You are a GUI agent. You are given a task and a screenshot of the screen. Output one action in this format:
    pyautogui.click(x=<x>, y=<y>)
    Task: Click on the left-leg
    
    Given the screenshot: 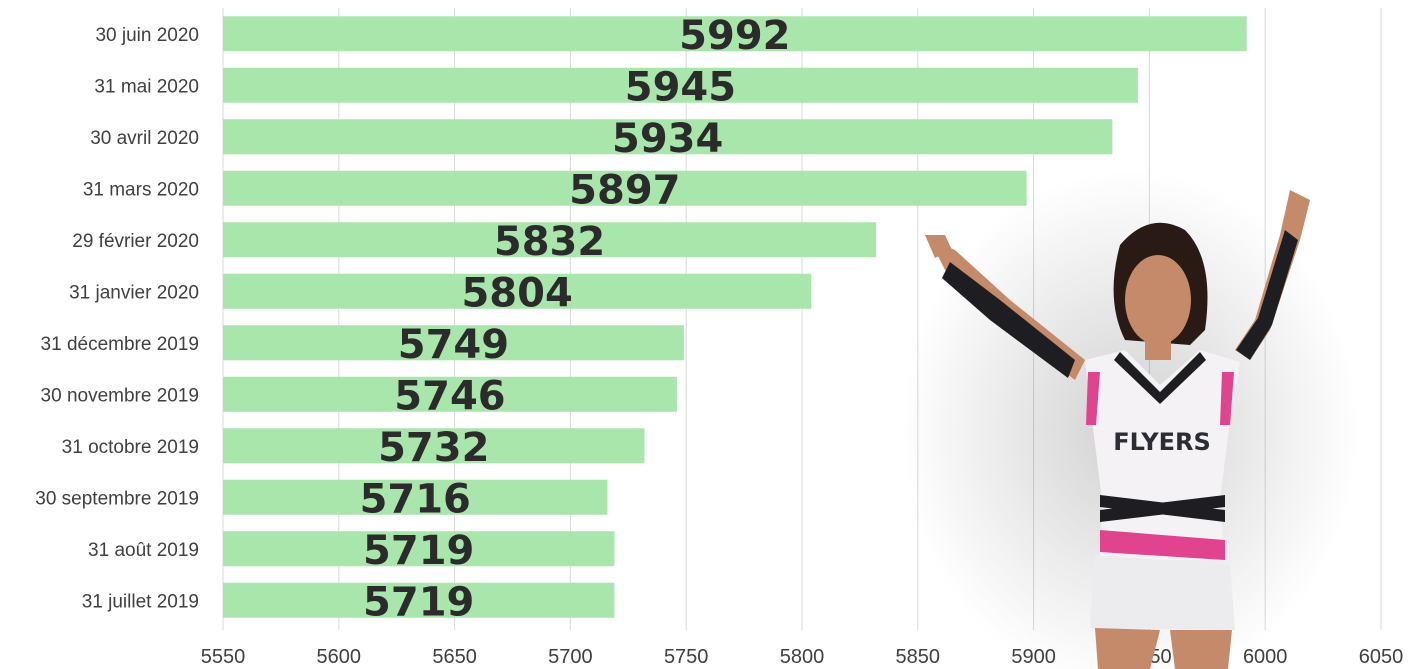 What is the action you would take?
    pyautogui.click(x=1127, y=648)
    